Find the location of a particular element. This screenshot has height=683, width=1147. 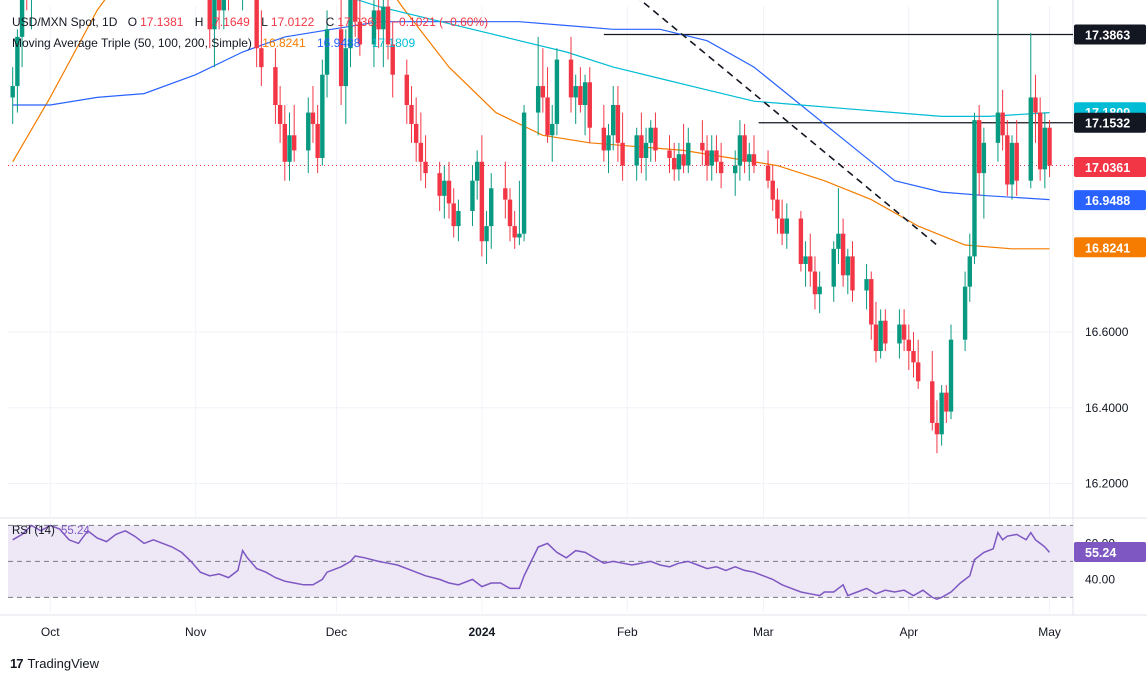

ma50-value: 16.8241 is located at coordinates (284, 43).